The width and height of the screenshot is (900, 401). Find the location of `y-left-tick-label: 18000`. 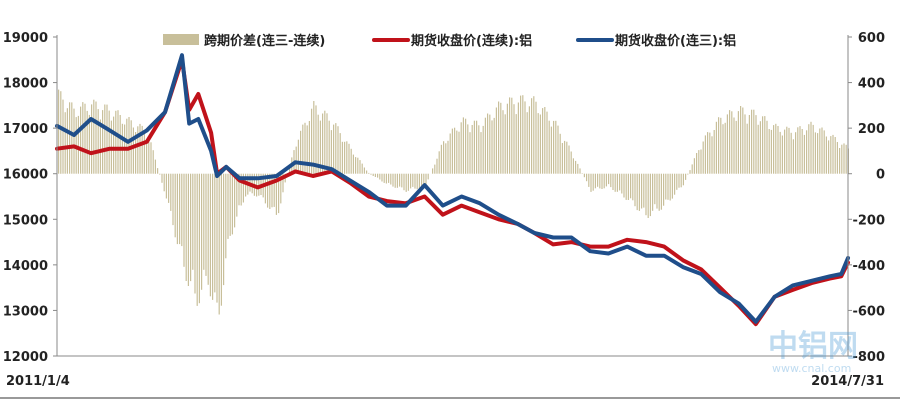

y-left-tick-label: 18000 is located at coordinates (25, 84).